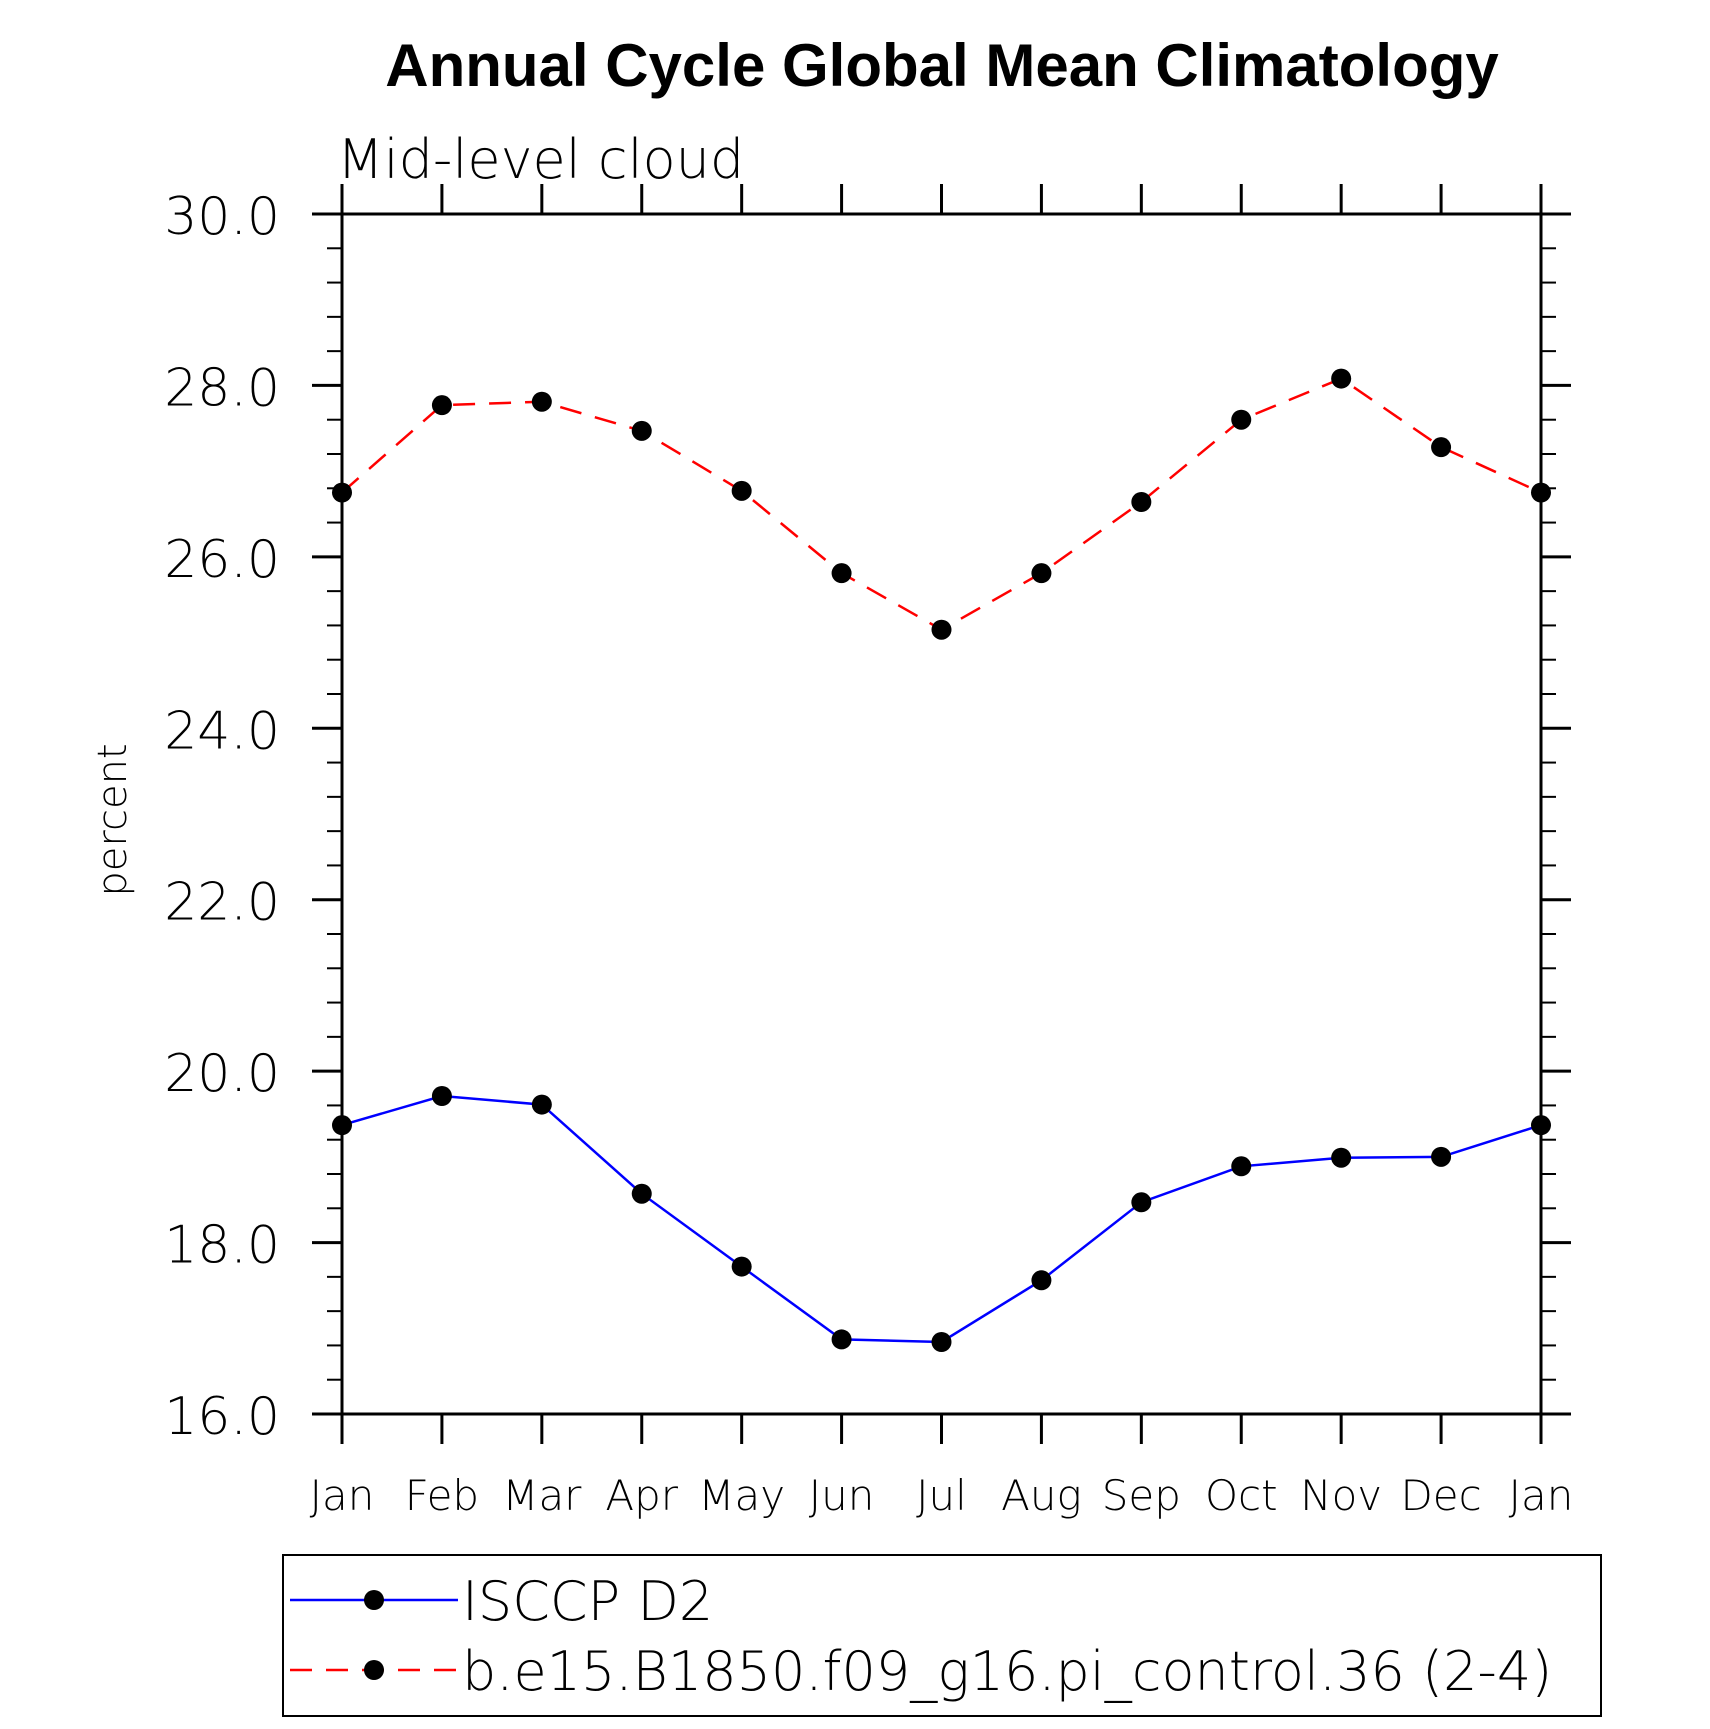 The height and width of the screenshot is (1729, 1710). Describe the element at coordinates (641, 1495) in the screenshot. I see `x-tick-label: Apr` at that location.